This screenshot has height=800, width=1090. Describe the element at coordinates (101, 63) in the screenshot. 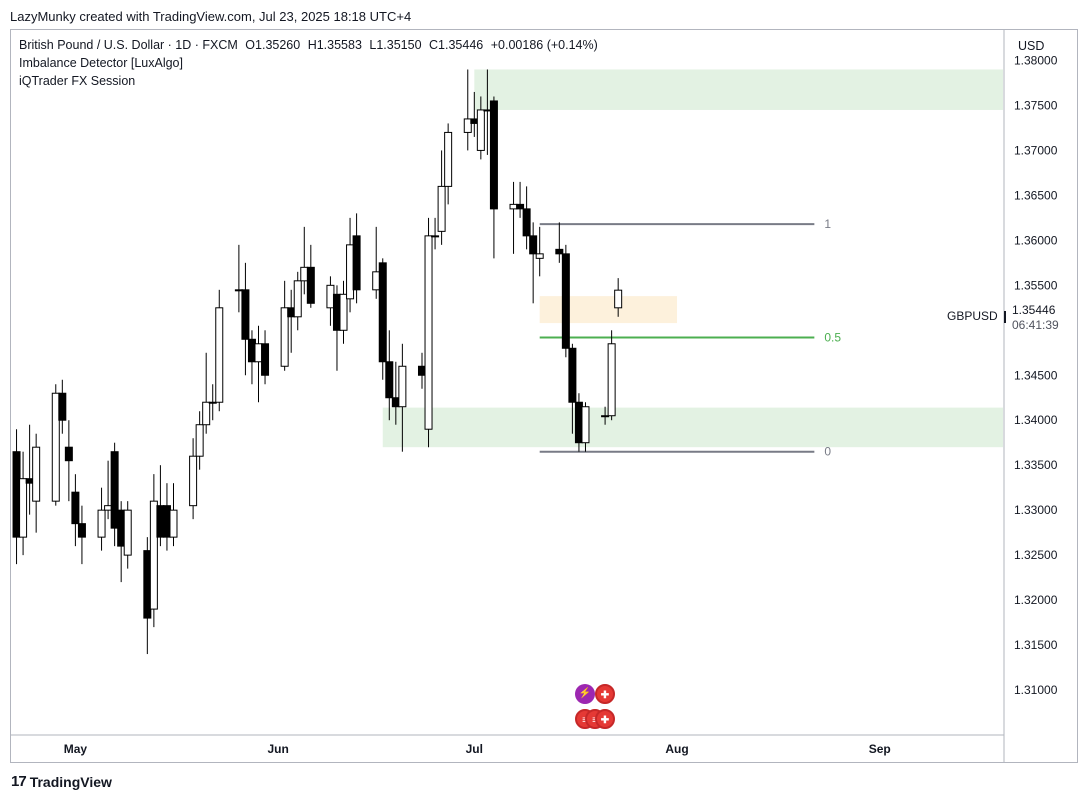

I see `indicator-imbalance-detector: Imbalance Detector [LuxAlgo]` at that location.